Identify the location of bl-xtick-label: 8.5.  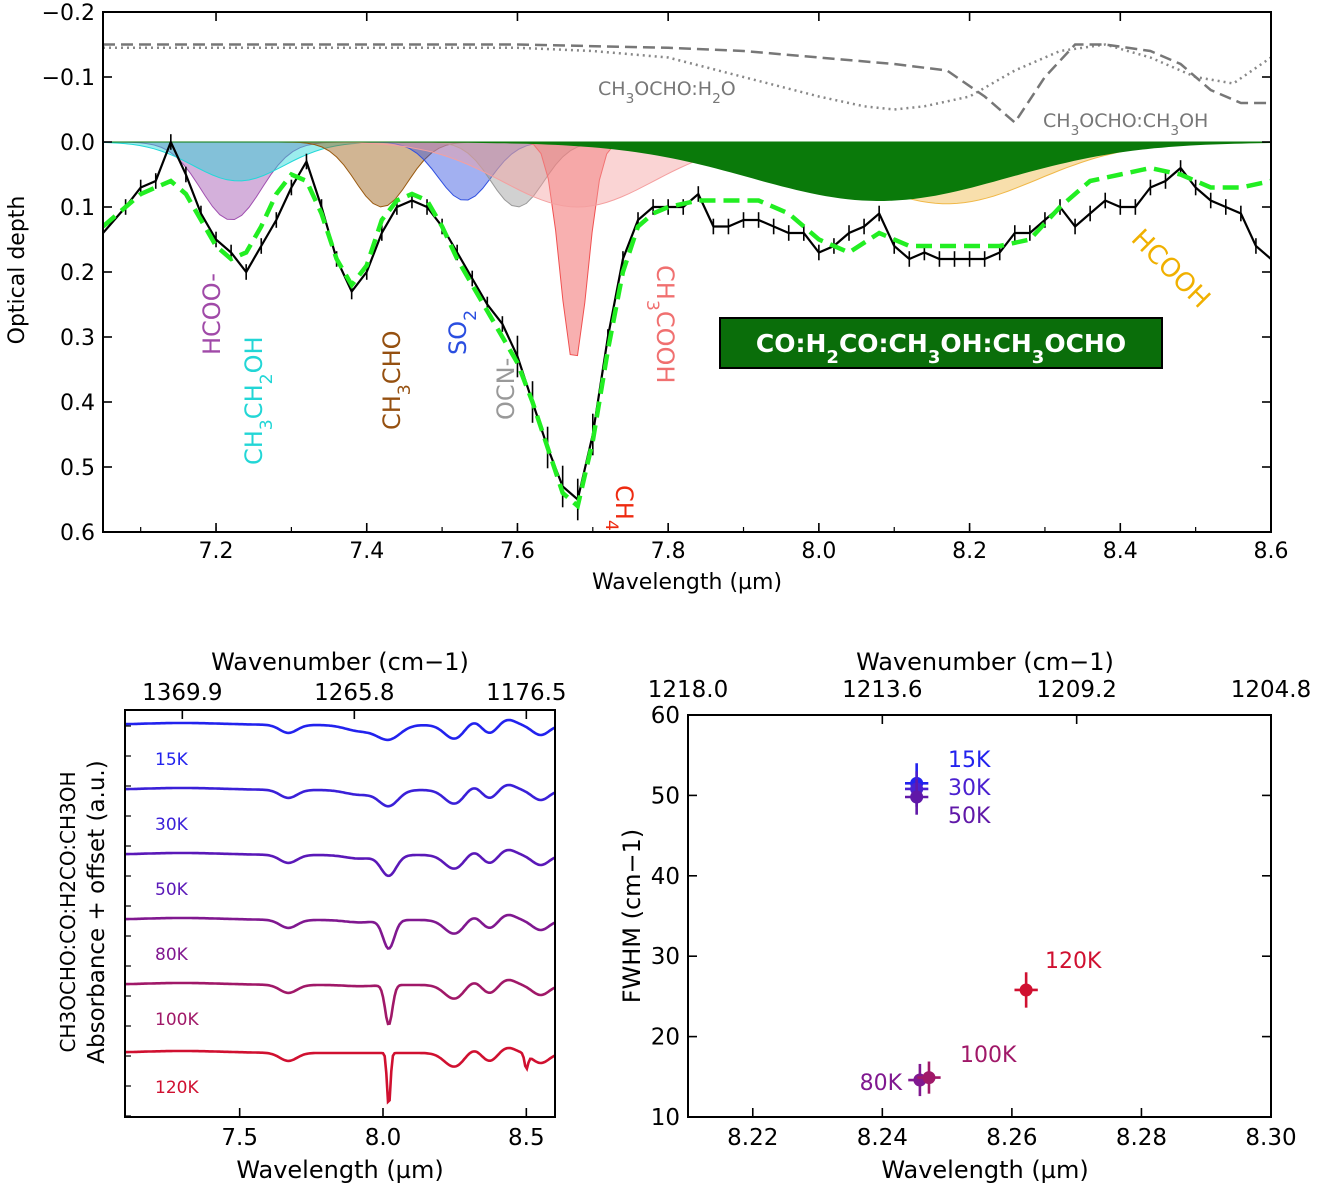
(526, 1138).